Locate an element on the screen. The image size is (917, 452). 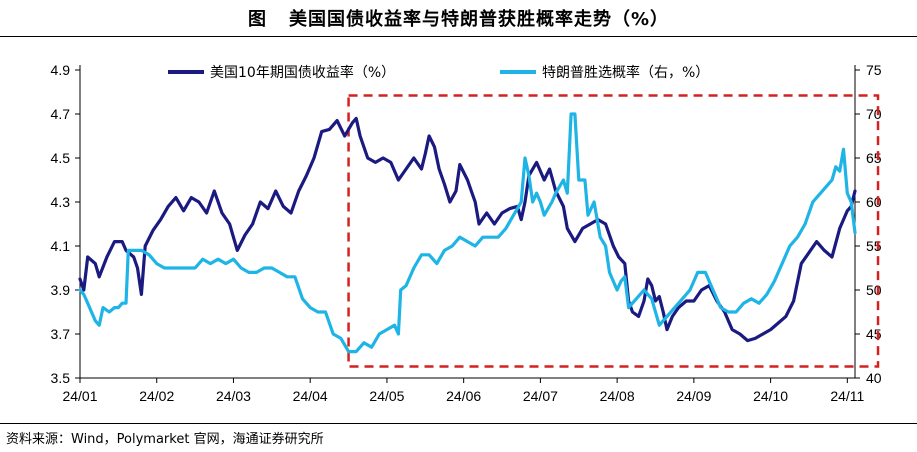
right-tick-label: 40 is located at coordinates (874, 378).